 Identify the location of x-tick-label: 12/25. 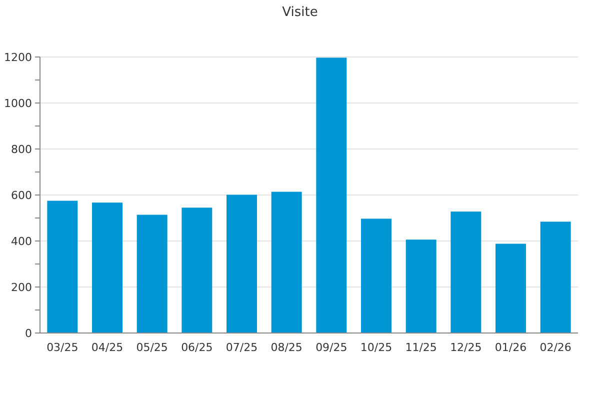
(466, 347).